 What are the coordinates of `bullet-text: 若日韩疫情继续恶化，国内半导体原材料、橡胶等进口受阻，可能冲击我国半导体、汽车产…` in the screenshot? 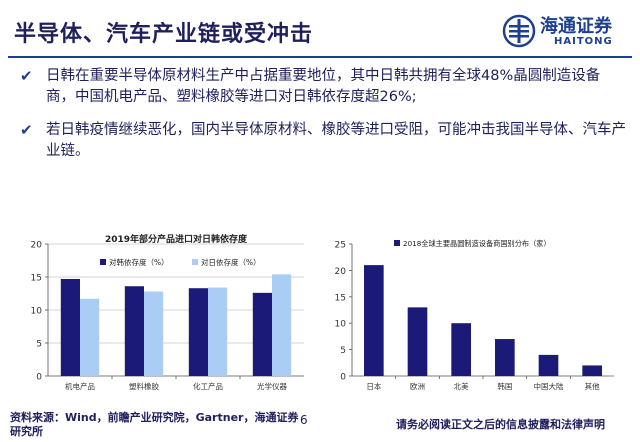 It's located at (336, 140).